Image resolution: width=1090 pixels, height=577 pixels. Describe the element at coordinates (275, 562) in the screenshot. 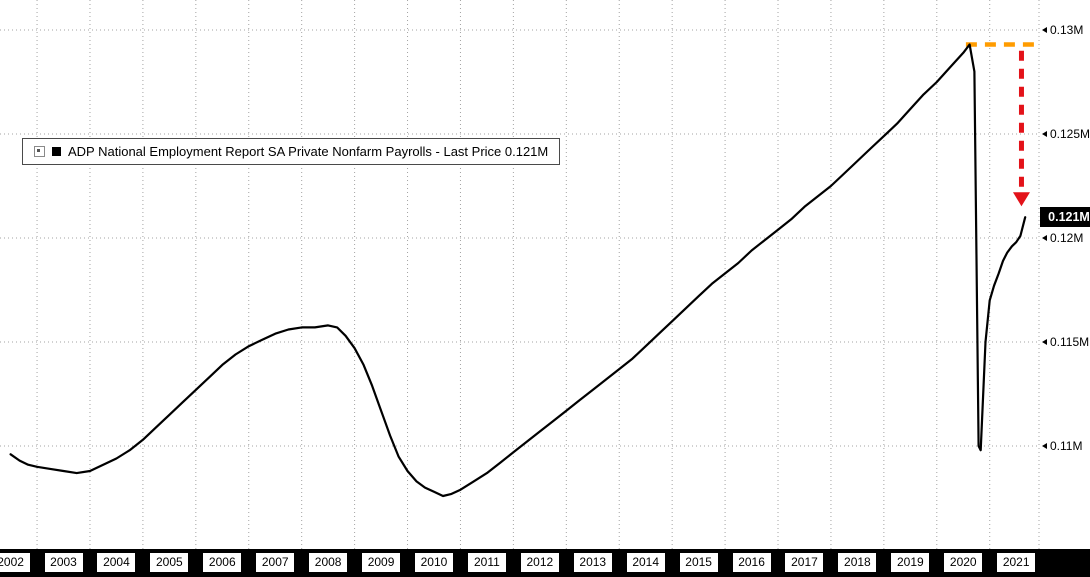

I see `x-axis-year-label: 2007` at that location.